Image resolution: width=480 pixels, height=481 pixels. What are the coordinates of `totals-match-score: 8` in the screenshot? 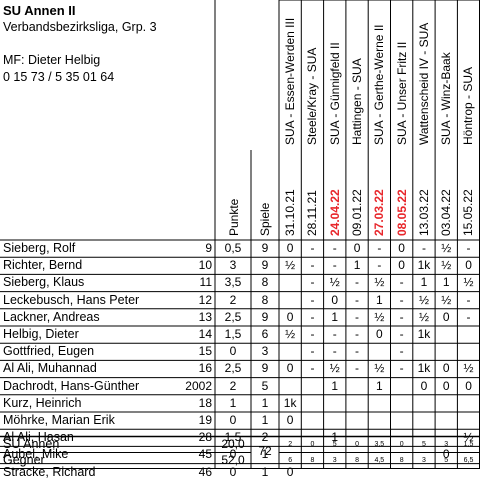 It's located at (401, 460).